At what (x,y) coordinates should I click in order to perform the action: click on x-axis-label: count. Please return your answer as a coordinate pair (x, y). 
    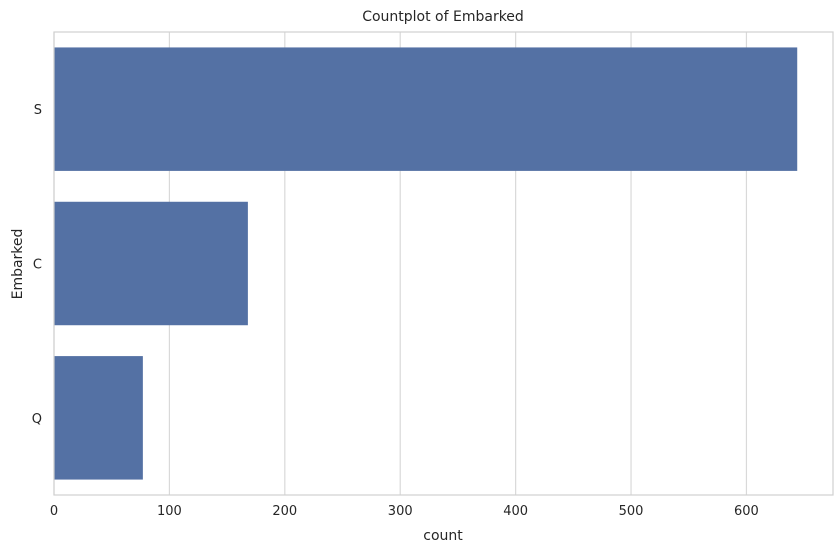
    Looking at the image, I should click on (443, 536).